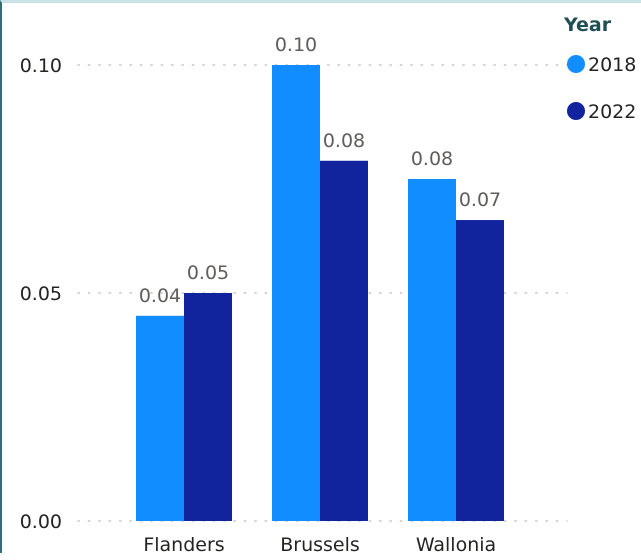  Describe the element at coordinates (612, 65) in the screenshot. I see `legend-item-label: 2018` at that location.